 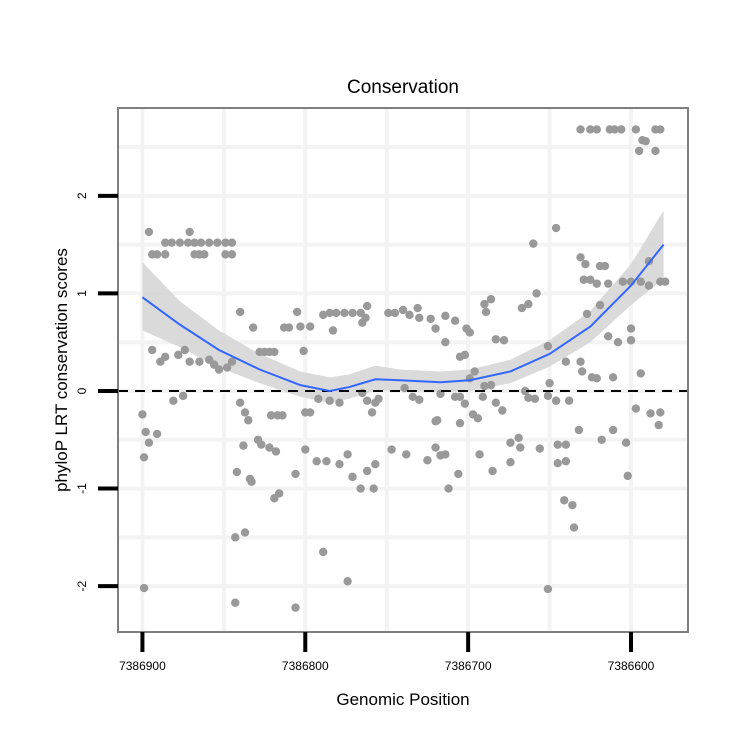 I want to click on y-tick-label: -2, so click(x=82, y=585).